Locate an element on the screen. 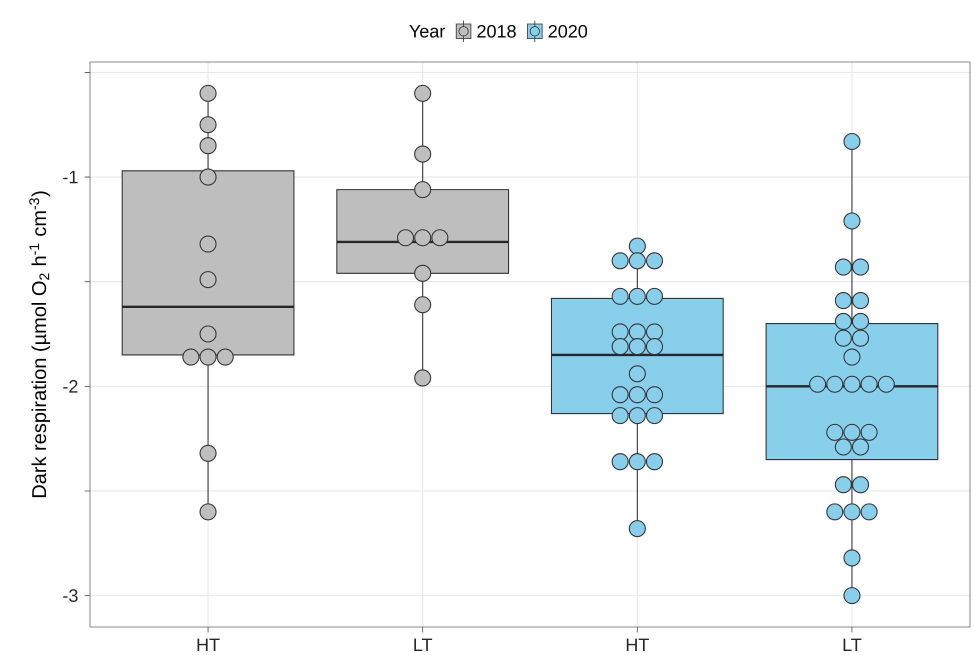  y-tick-label: -1 is located at coordinates (70, 177).